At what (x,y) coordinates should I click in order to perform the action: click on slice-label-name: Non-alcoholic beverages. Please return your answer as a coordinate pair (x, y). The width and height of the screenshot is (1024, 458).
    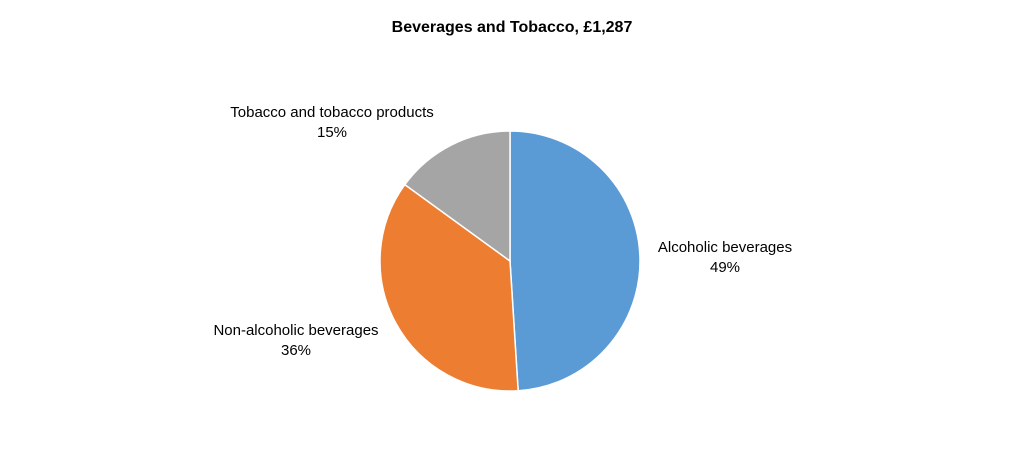
    Looking at the image, I should click on (295, 330).